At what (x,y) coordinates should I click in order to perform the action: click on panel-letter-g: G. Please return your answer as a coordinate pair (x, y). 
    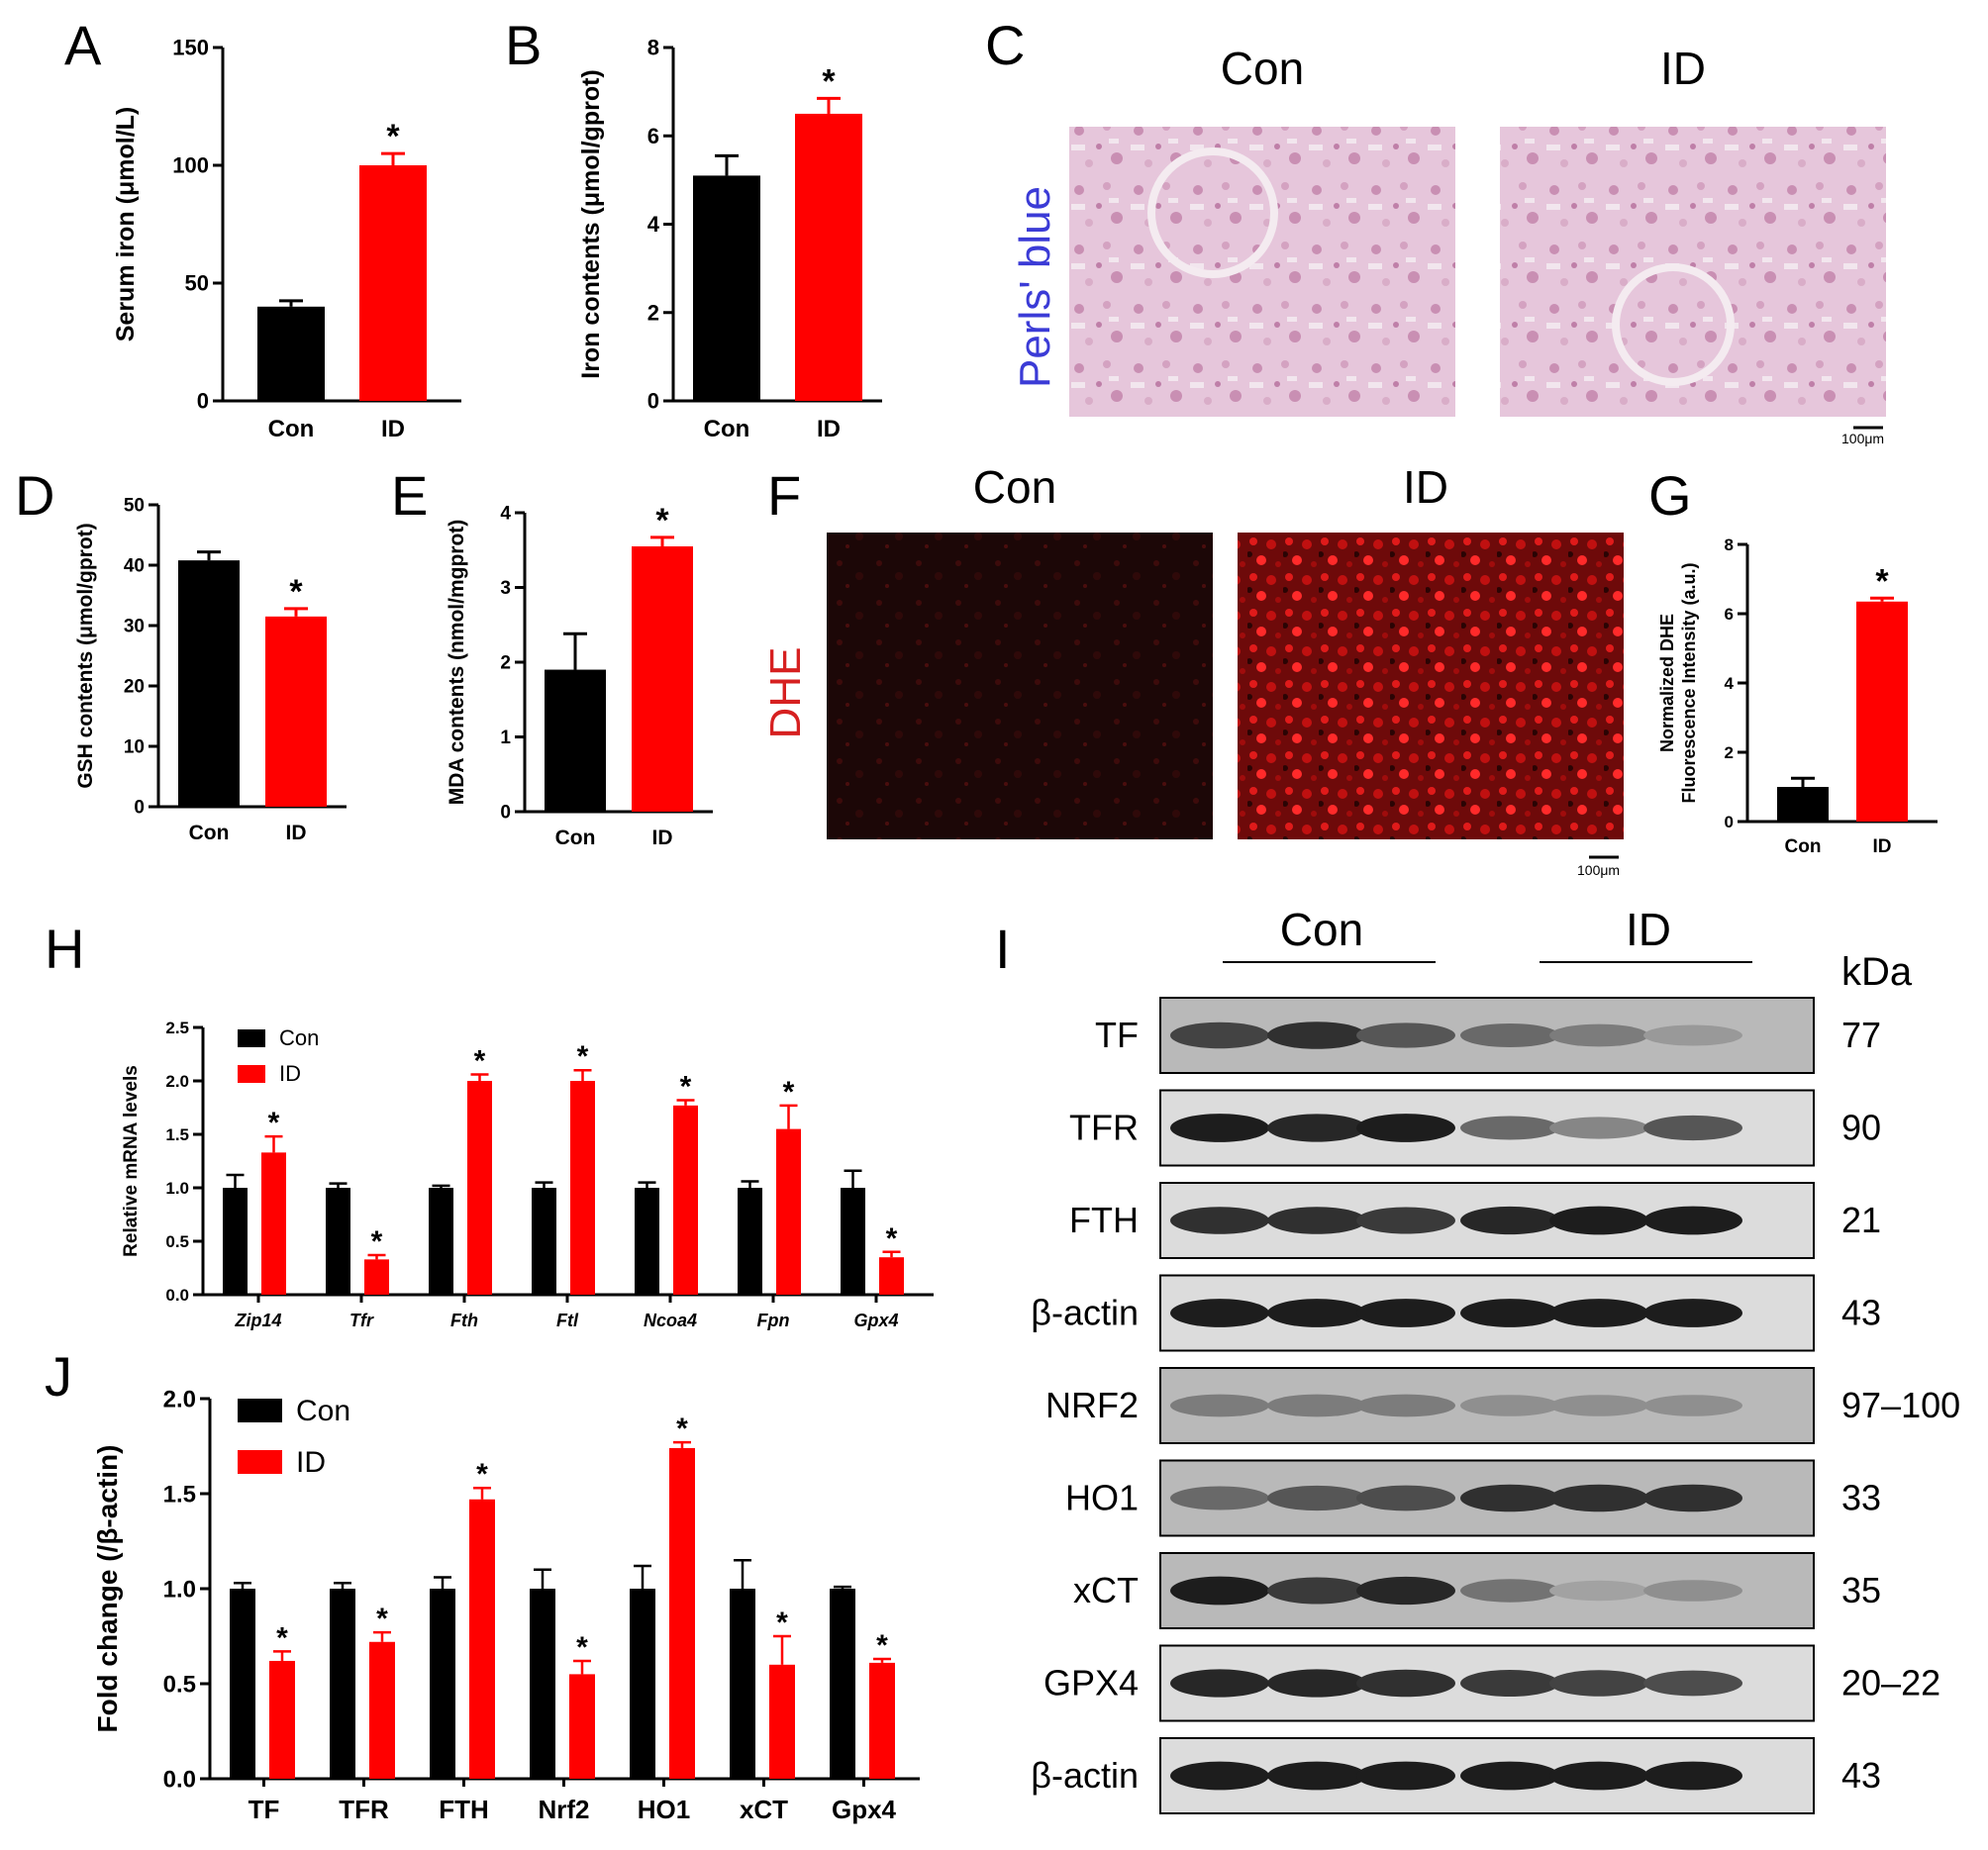
    Looking at the image, I should click on (1670, 495).